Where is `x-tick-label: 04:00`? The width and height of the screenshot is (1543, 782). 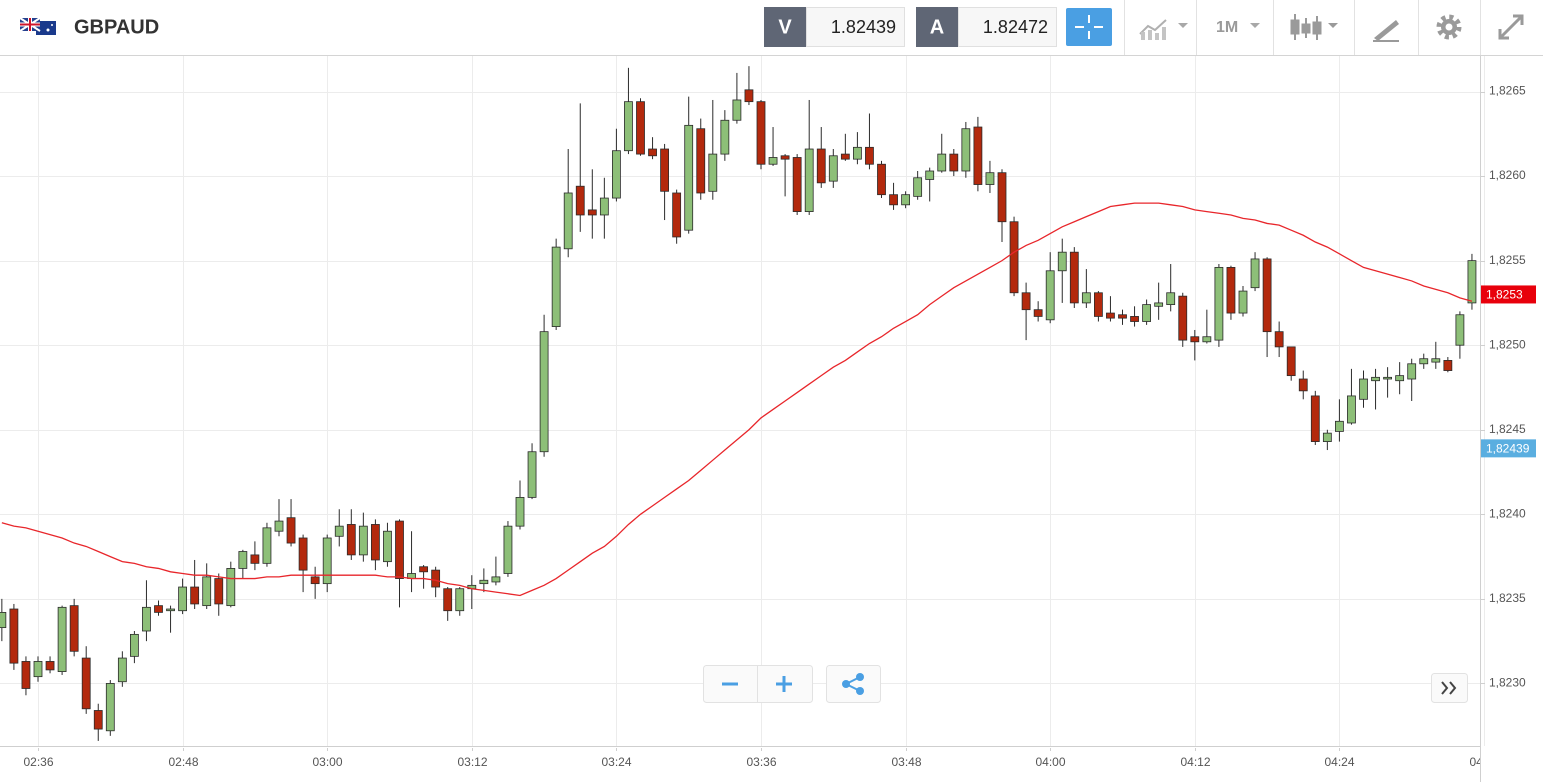 x-tick-label: 04:00 is located at coordinates (1050, 762).